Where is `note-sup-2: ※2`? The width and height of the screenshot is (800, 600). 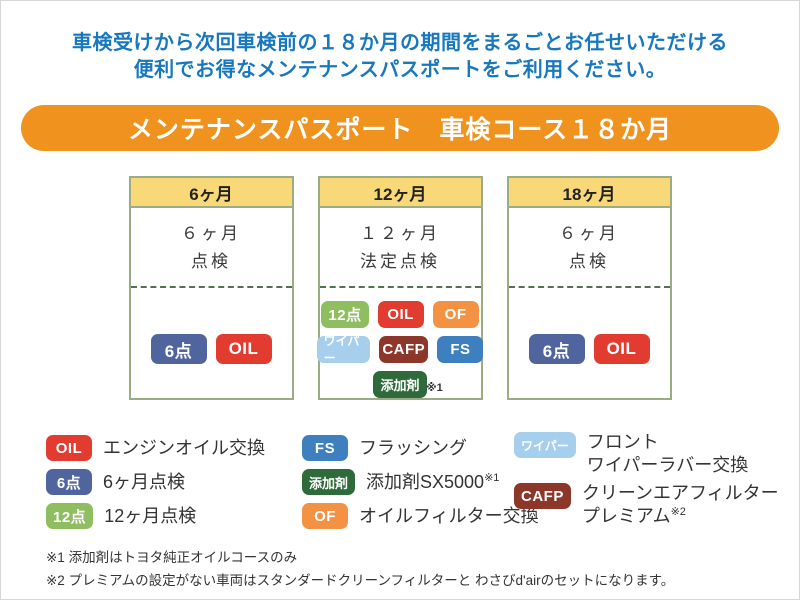 note-sup-2: ※2 is located at coordinates (678, 512).